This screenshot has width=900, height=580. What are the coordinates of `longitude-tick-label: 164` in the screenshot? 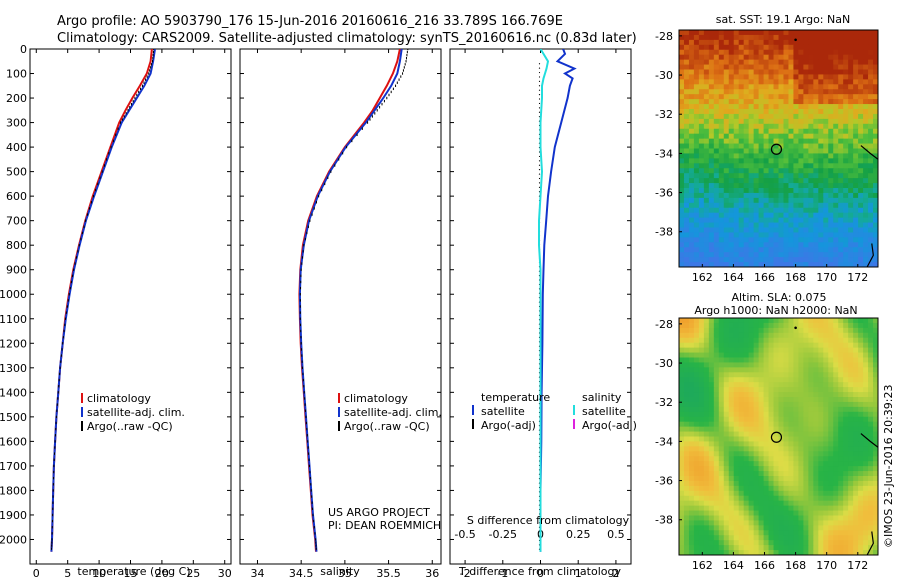 It's located at (733, 277).